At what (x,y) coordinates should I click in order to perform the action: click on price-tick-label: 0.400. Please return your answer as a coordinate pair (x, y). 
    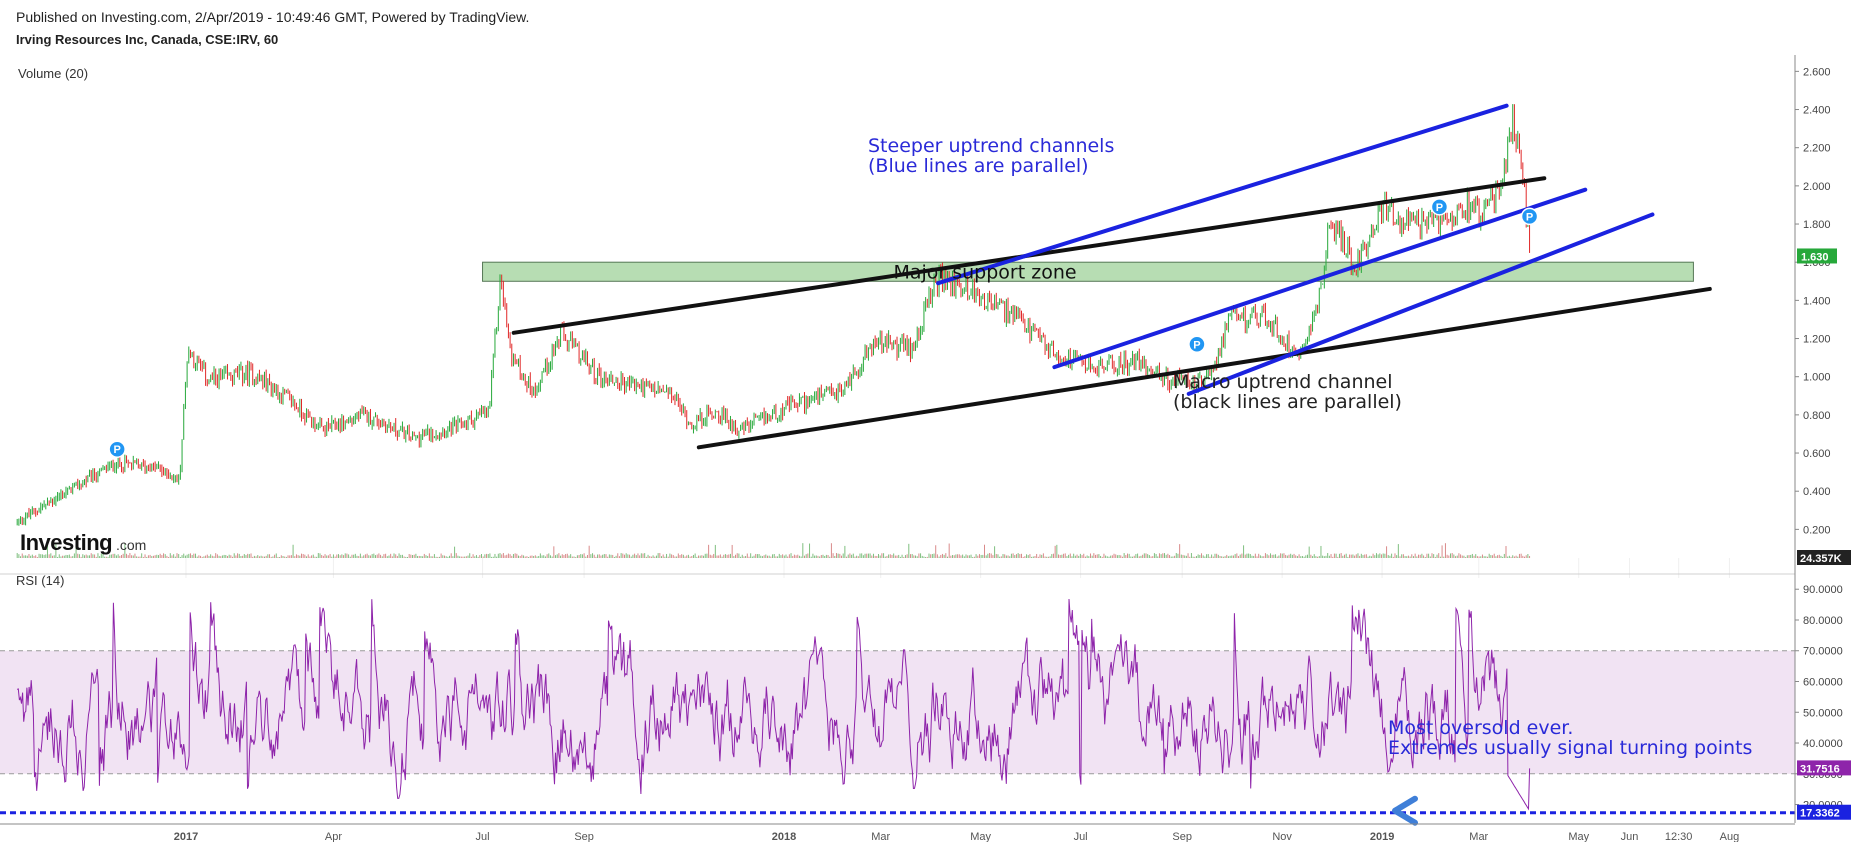
    Looking at the image, I should click on (1817, 492).